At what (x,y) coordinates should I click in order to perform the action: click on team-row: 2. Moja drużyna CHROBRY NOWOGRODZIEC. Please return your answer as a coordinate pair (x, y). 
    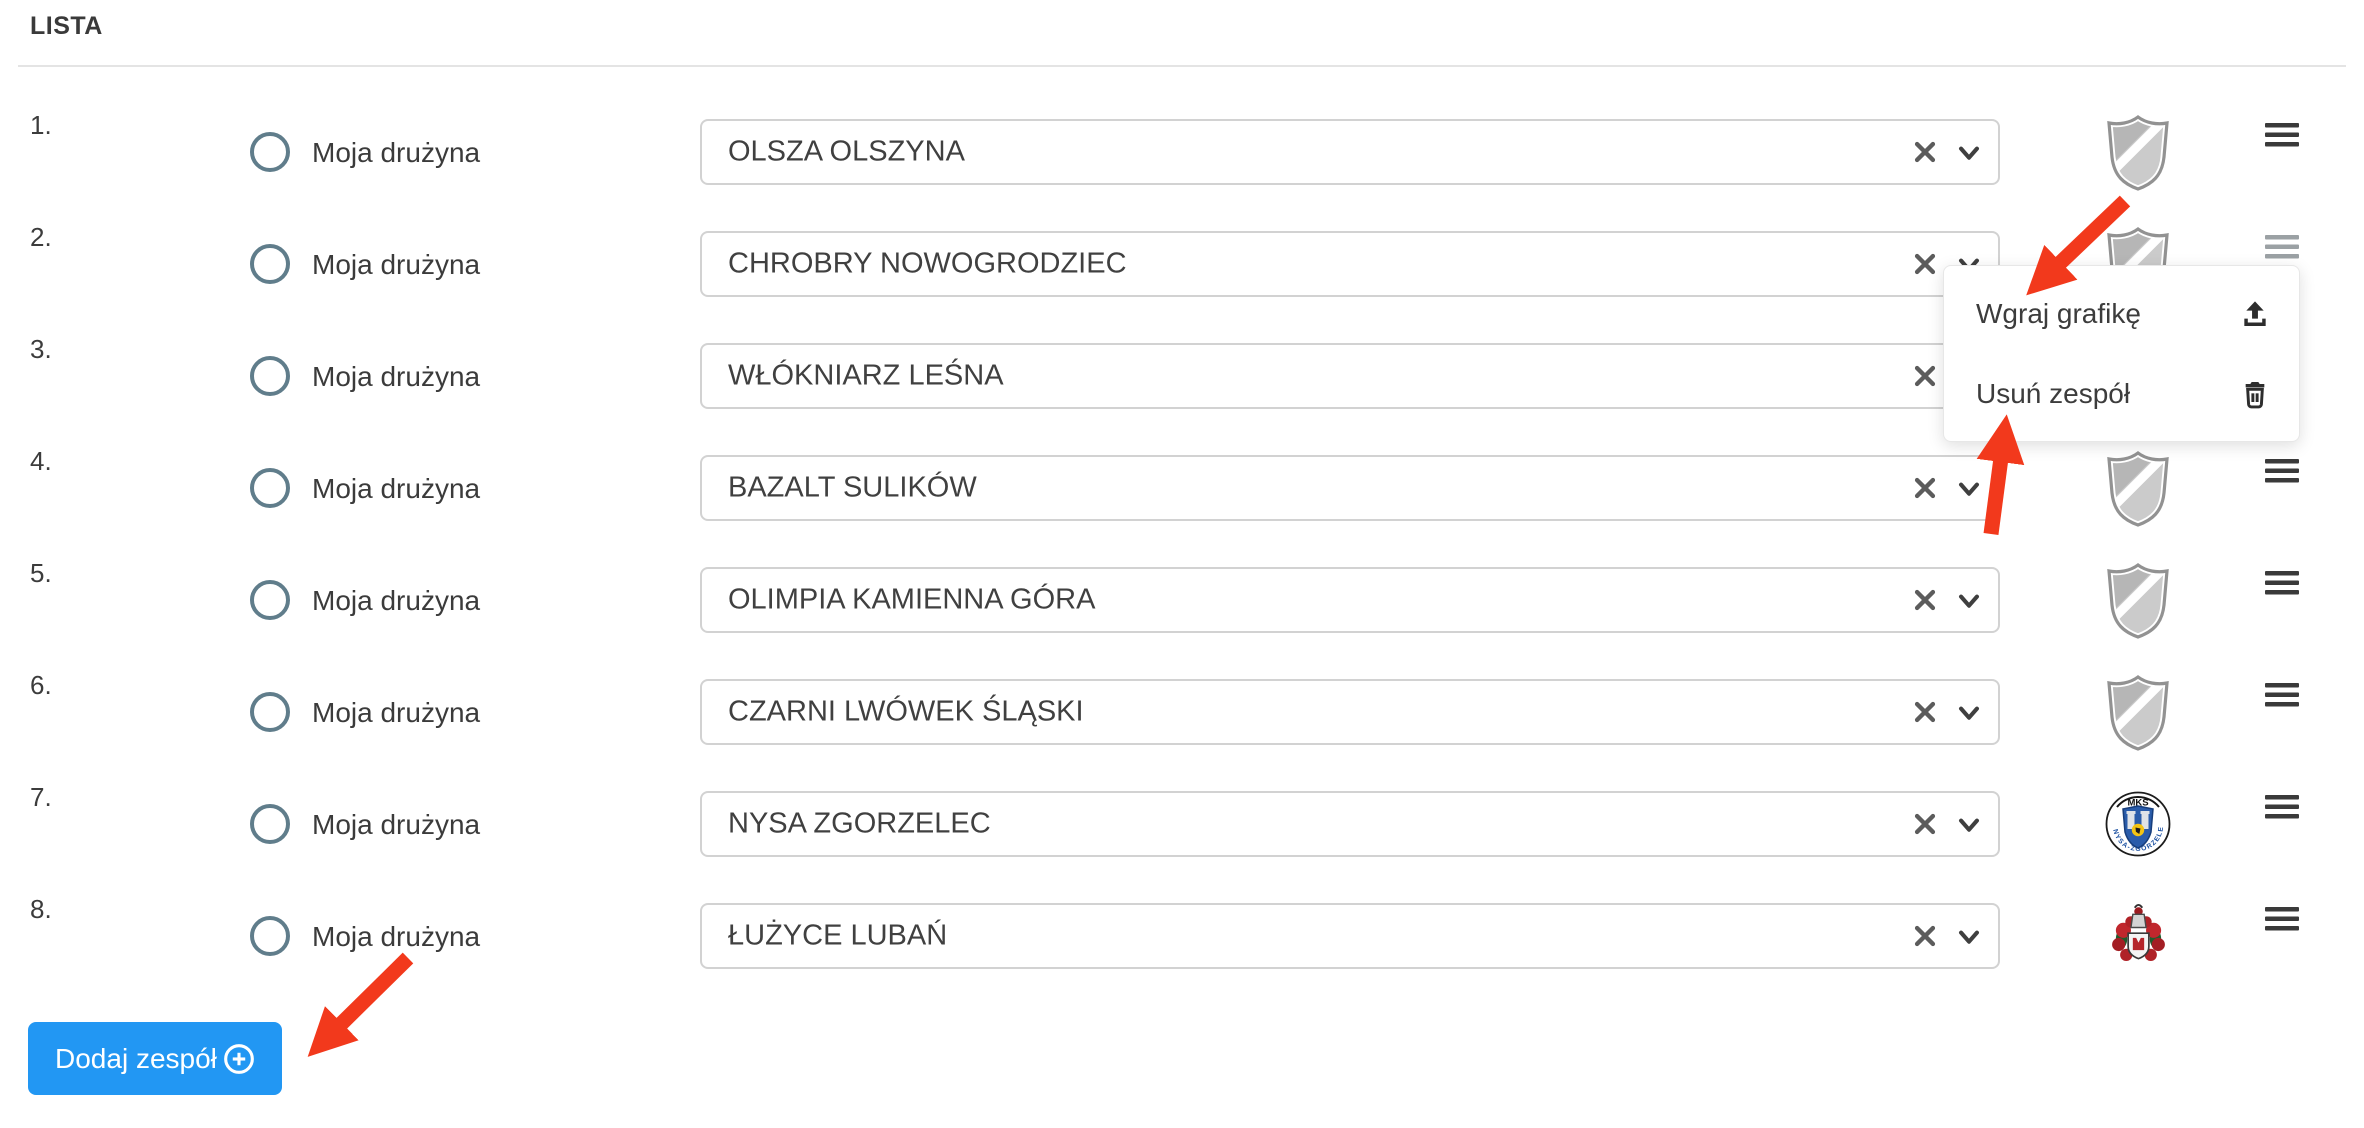
    Looking at the image, I should click on (1182, 264).